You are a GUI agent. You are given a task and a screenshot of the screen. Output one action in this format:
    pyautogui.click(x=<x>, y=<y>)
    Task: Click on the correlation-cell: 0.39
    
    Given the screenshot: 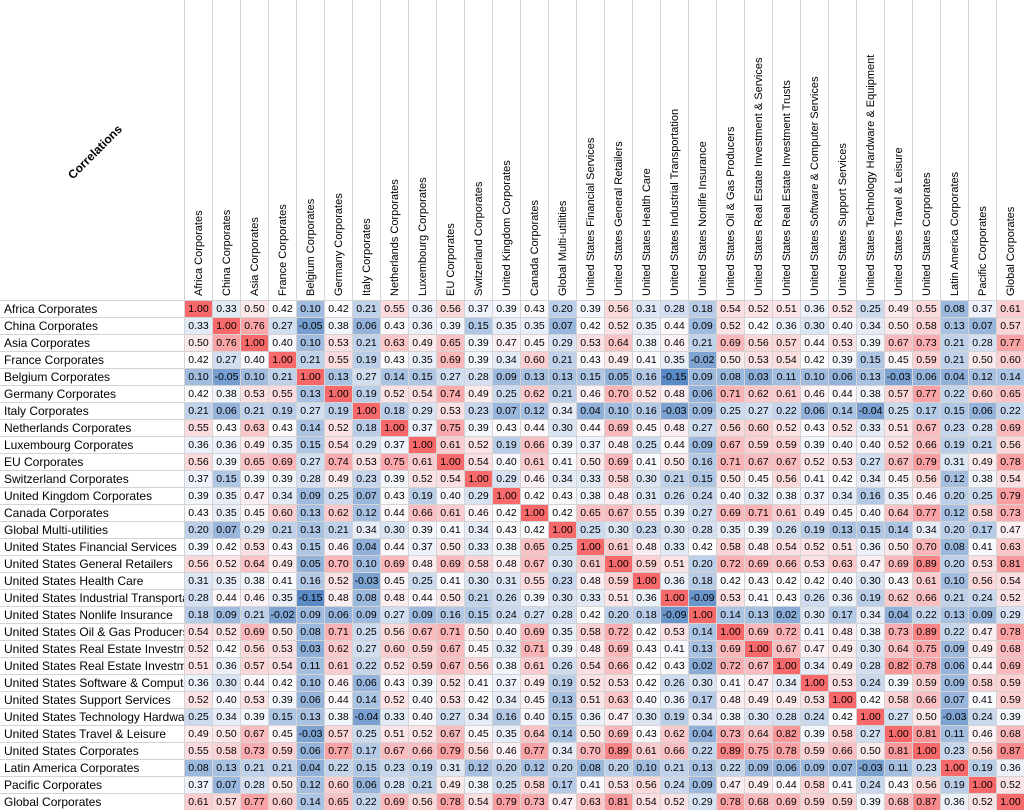 What is the action you would take?
    pyautogui.click(x=590, y=308)
    